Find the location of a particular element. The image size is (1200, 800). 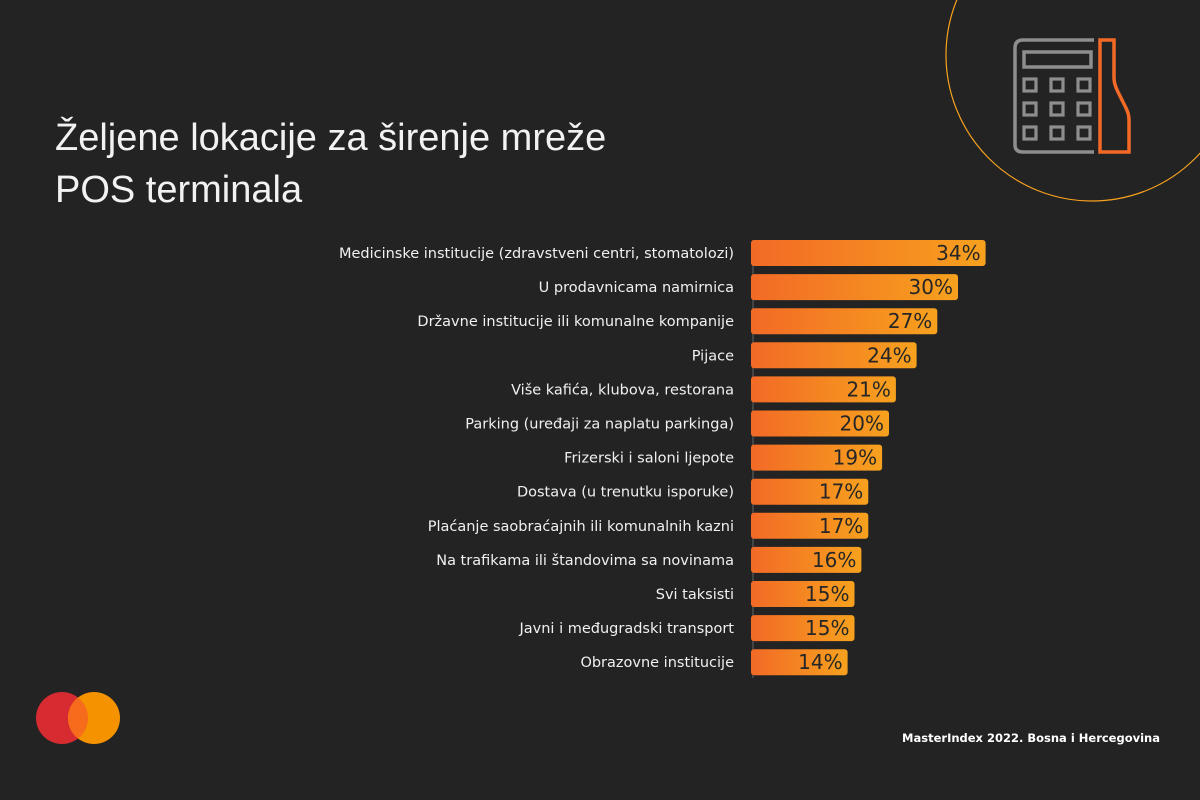

bar-row: Javni i međugradski transport 15% is located at coordinates (687, 628).